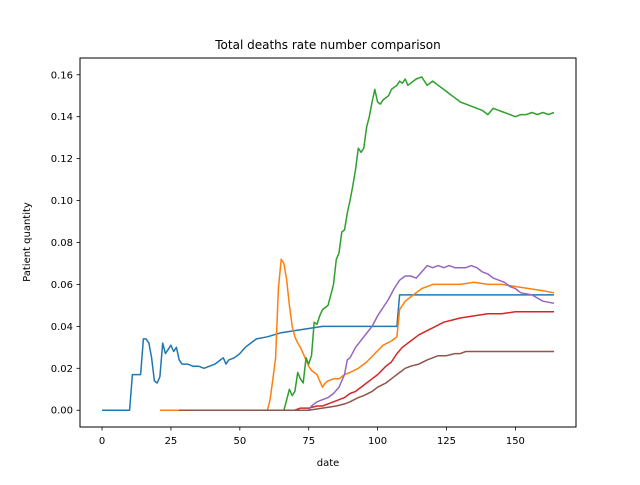  Describe the element at coordinates (62, 327) in the screenshot. I see `y-tick-label: 0.04` at that location.